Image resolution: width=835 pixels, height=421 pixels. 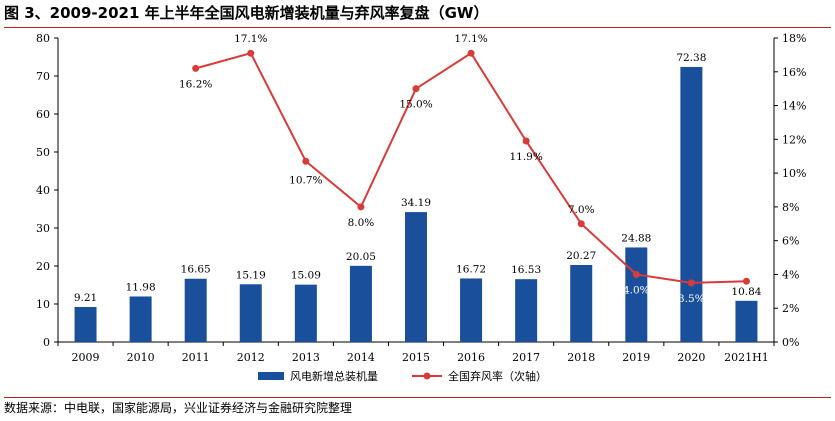 What do you see at coordinates (636, 238) in the screenshot?
I see `bar-data-label: 24.88` at bounding box center [636, 238].